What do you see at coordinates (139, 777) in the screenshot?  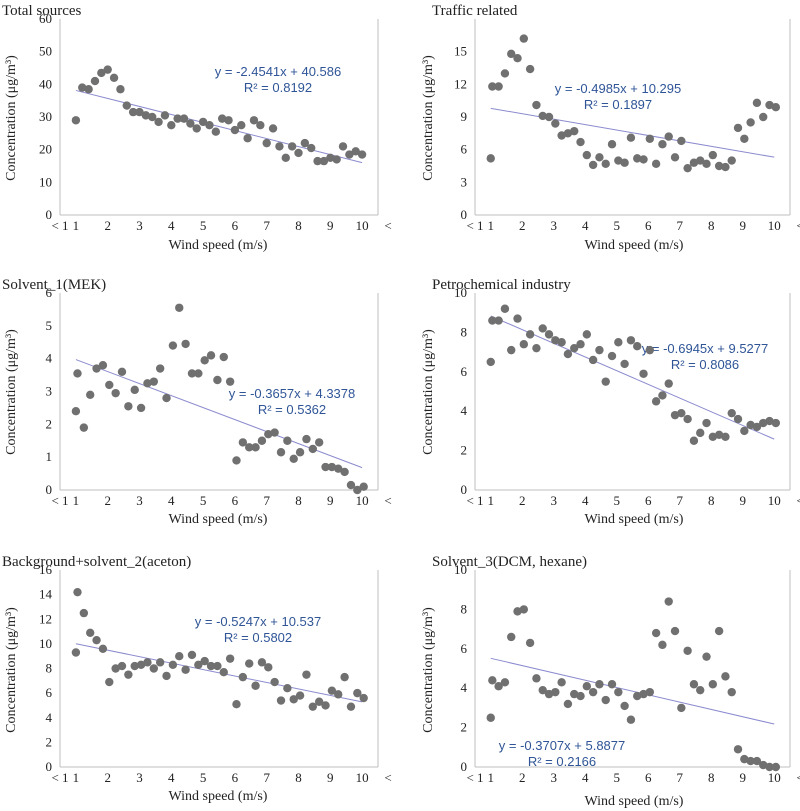 I see `x-tick-label: 3` at bounding box center [139, 777].